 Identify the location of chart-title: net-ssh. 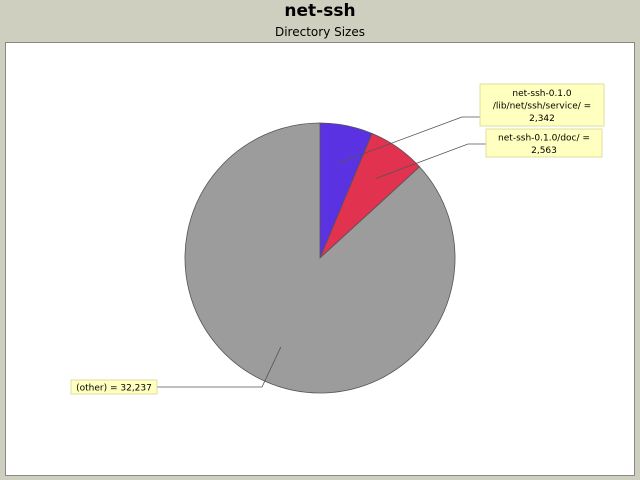
(320, 11).